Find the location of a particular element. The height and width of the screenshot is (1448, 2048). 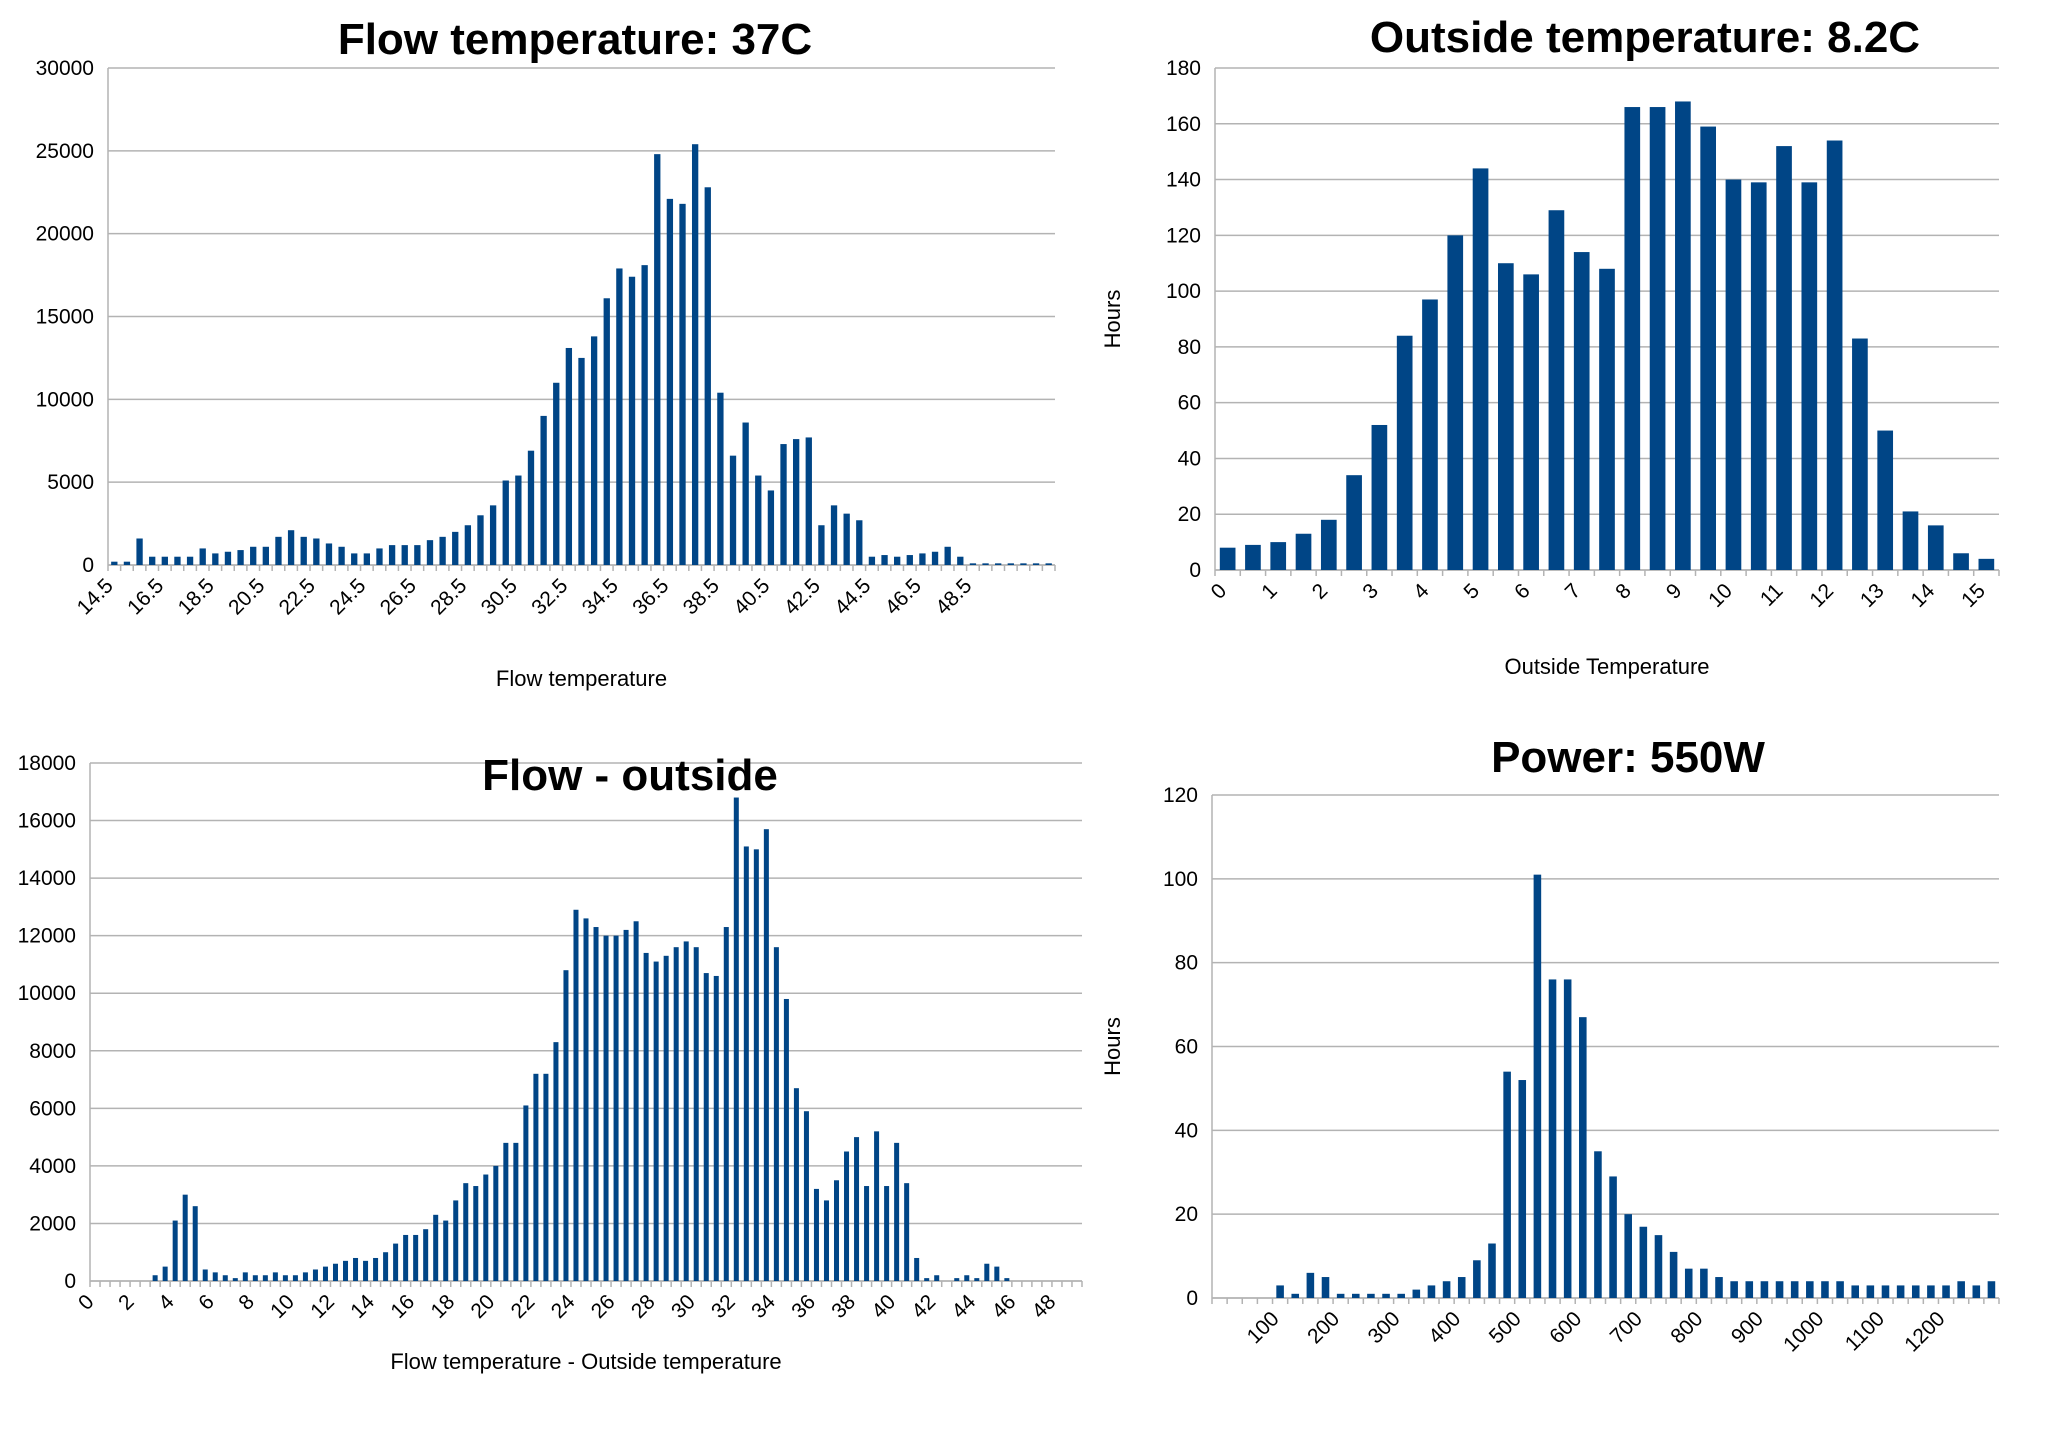

y-tick-label: 14000 is located at coordinates (47, 878).